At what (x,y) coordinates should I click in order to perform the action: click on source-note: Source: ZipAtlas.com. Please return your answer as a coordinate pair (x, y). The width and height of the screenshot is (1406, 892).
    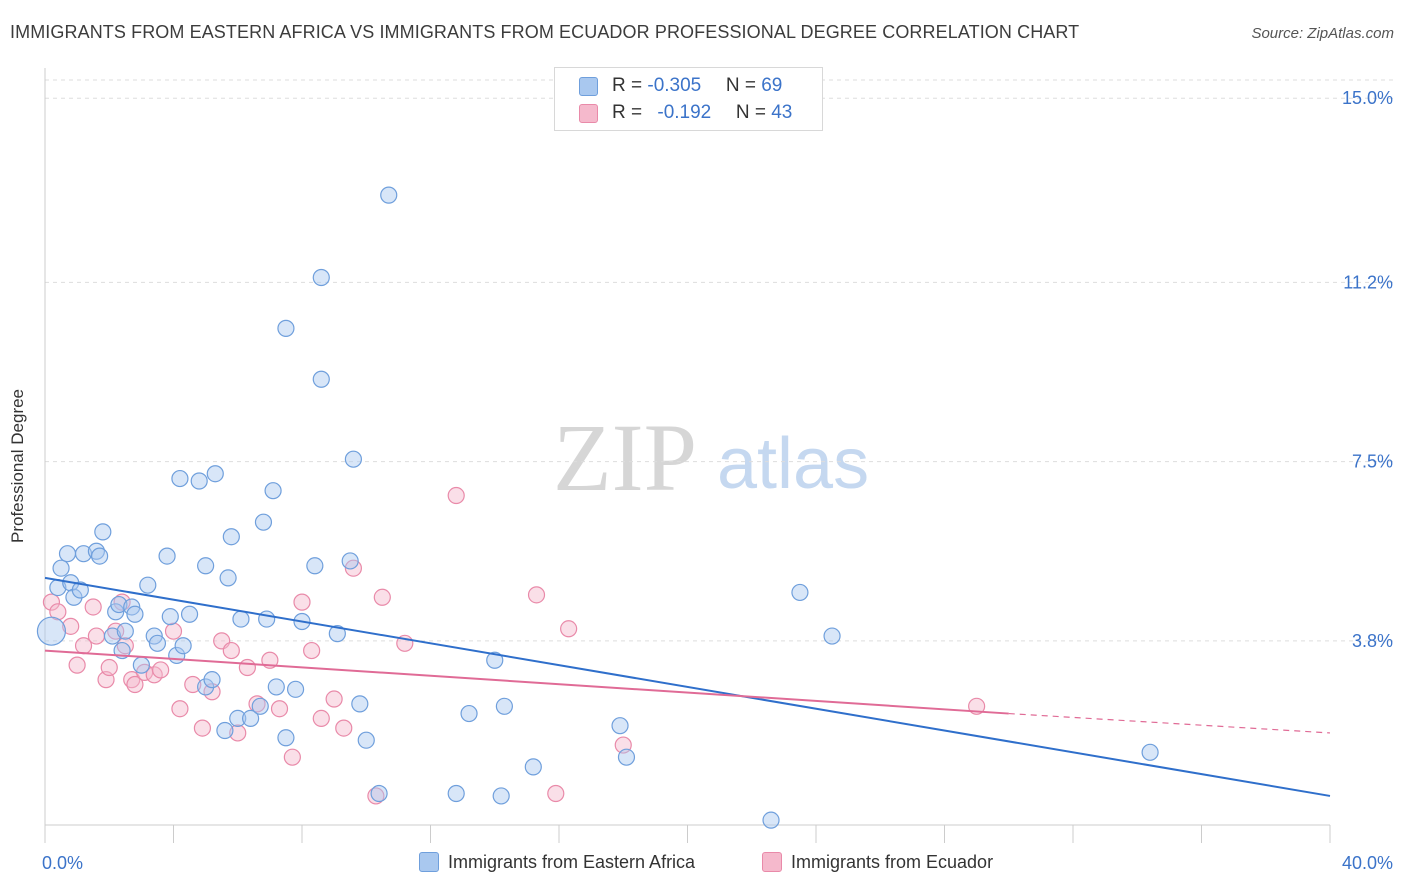
    Looking at the image, I should click on (1322, 33).